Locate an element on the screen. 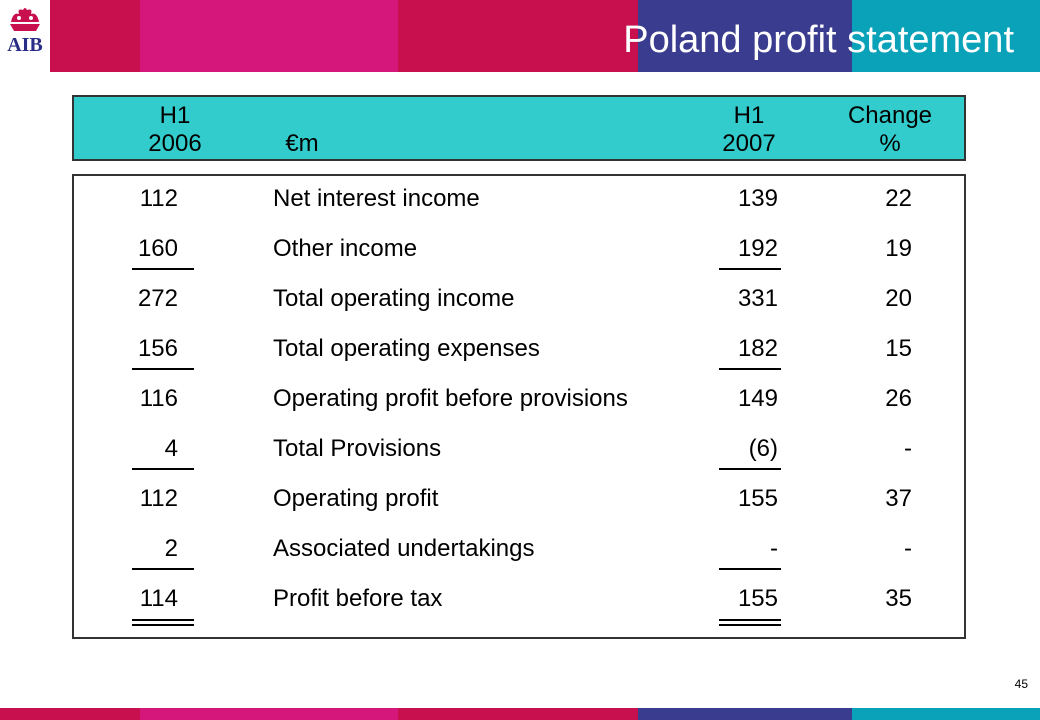 The width and height of the screenshot is (1040, 720). cell-h1-2007: 182 is located at coordinates (757, 348).